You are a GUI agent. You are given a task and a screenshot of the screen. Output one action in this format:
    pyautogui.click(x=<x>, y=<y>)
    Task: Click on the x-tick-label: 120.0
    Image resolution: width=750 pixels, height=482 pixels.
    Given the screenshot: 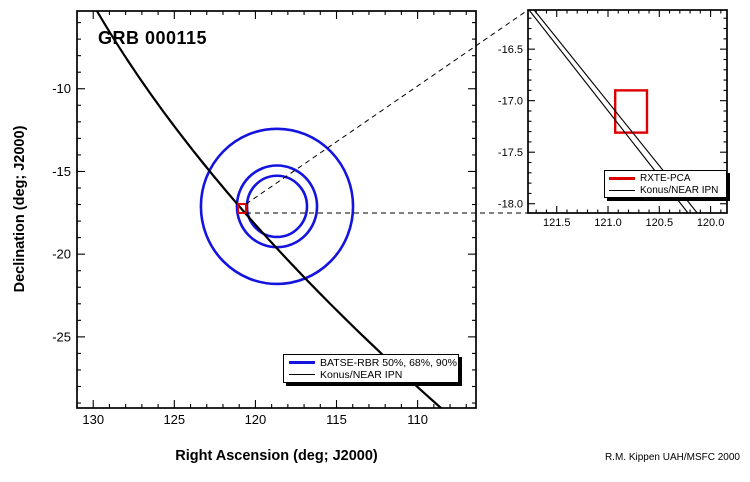 What is the action you would take?
    pyautogui.click(x=711, y=223)
    